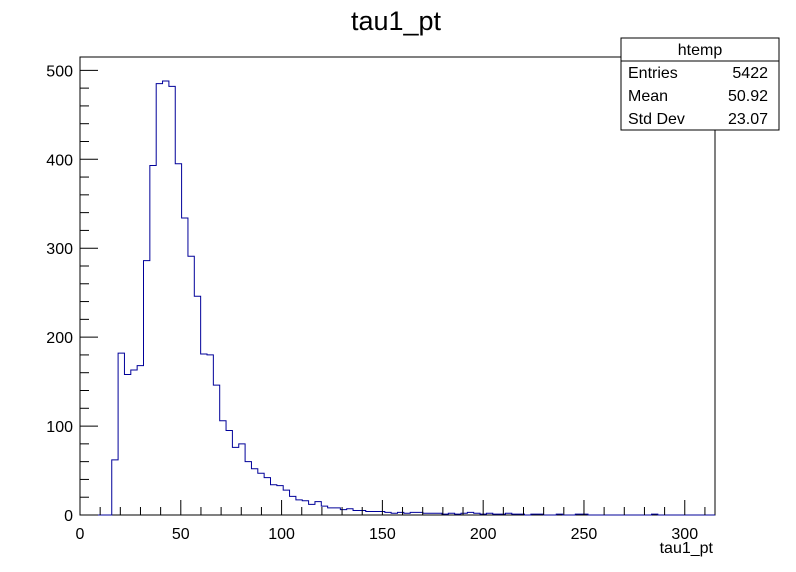 This screenshot has width=796, height=572. I want to click on x-axis: 0 50 100 150 200 250 300, so click(391, 521).